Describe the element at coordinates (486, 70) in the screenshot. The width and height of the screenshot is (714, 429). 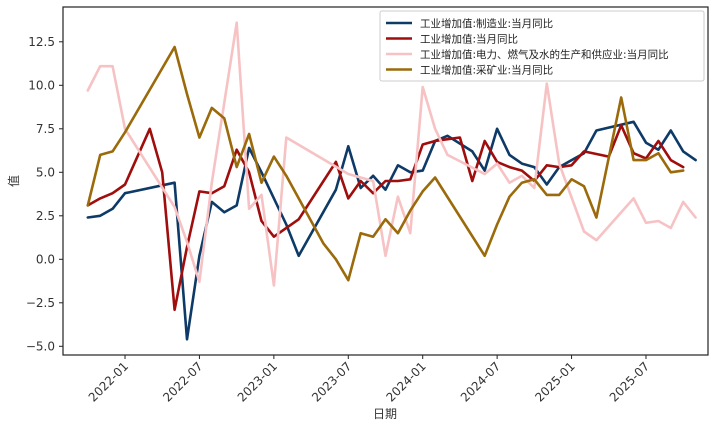
I see `legend-label-4: 工业增加值:采矿业:当月同比` at that location.